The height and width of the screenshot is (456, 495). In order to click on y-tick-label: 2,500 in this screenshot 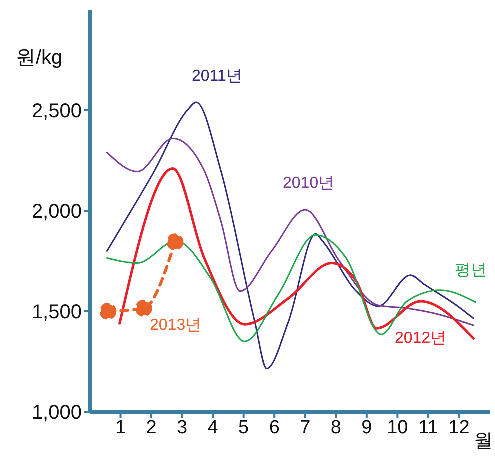, I will do `click(57, 111)`.